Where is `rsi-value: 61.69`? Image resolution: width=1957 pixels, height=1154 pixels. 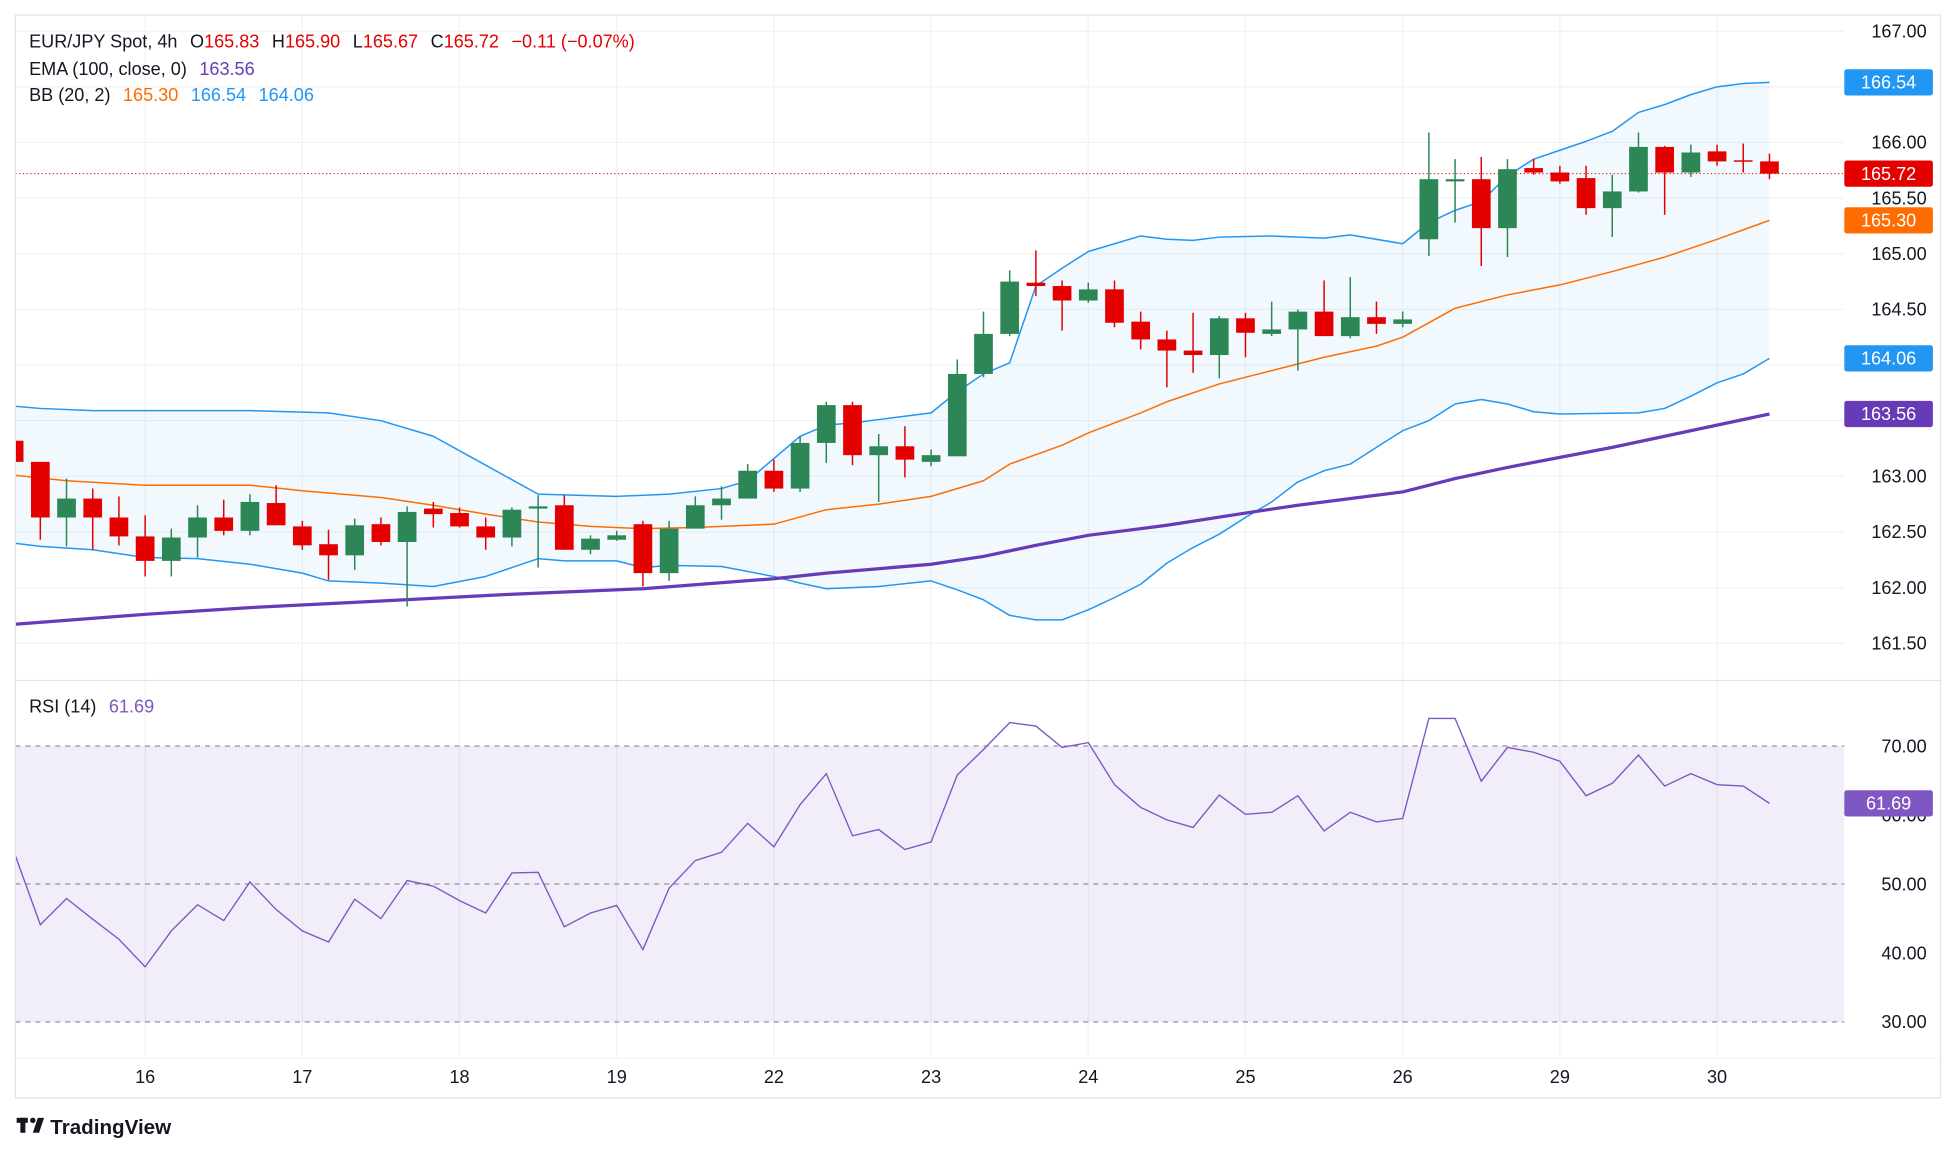 rsi-value: 61.69 is located at coordinates (131, 706).